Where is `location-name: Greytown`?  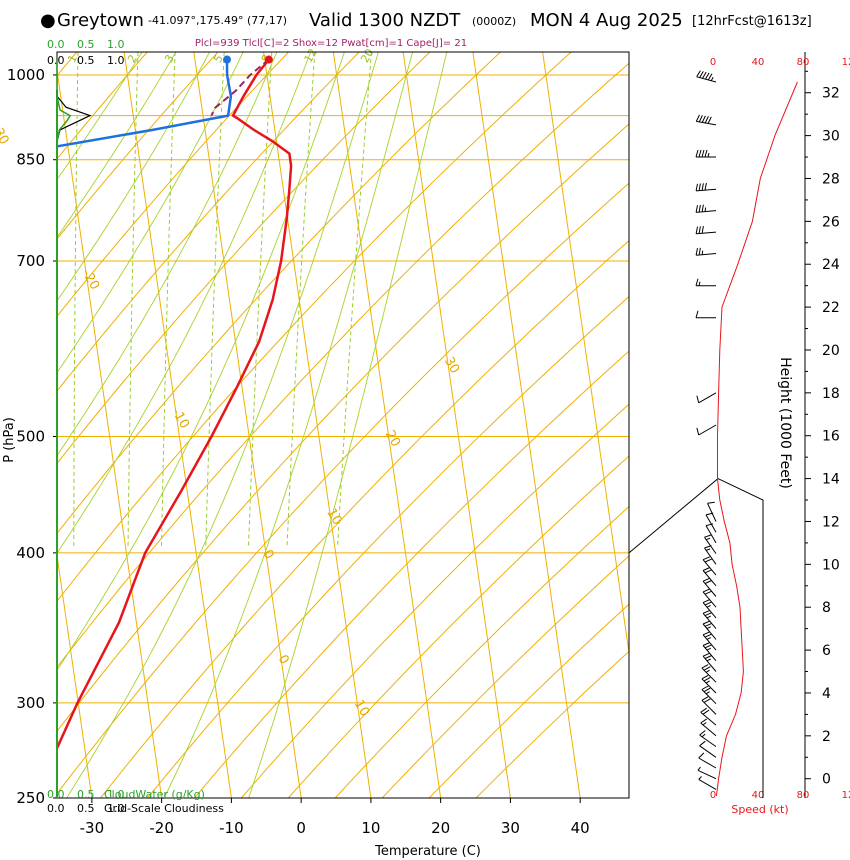 location-name: Greytown is located at coordinates (100, 20).